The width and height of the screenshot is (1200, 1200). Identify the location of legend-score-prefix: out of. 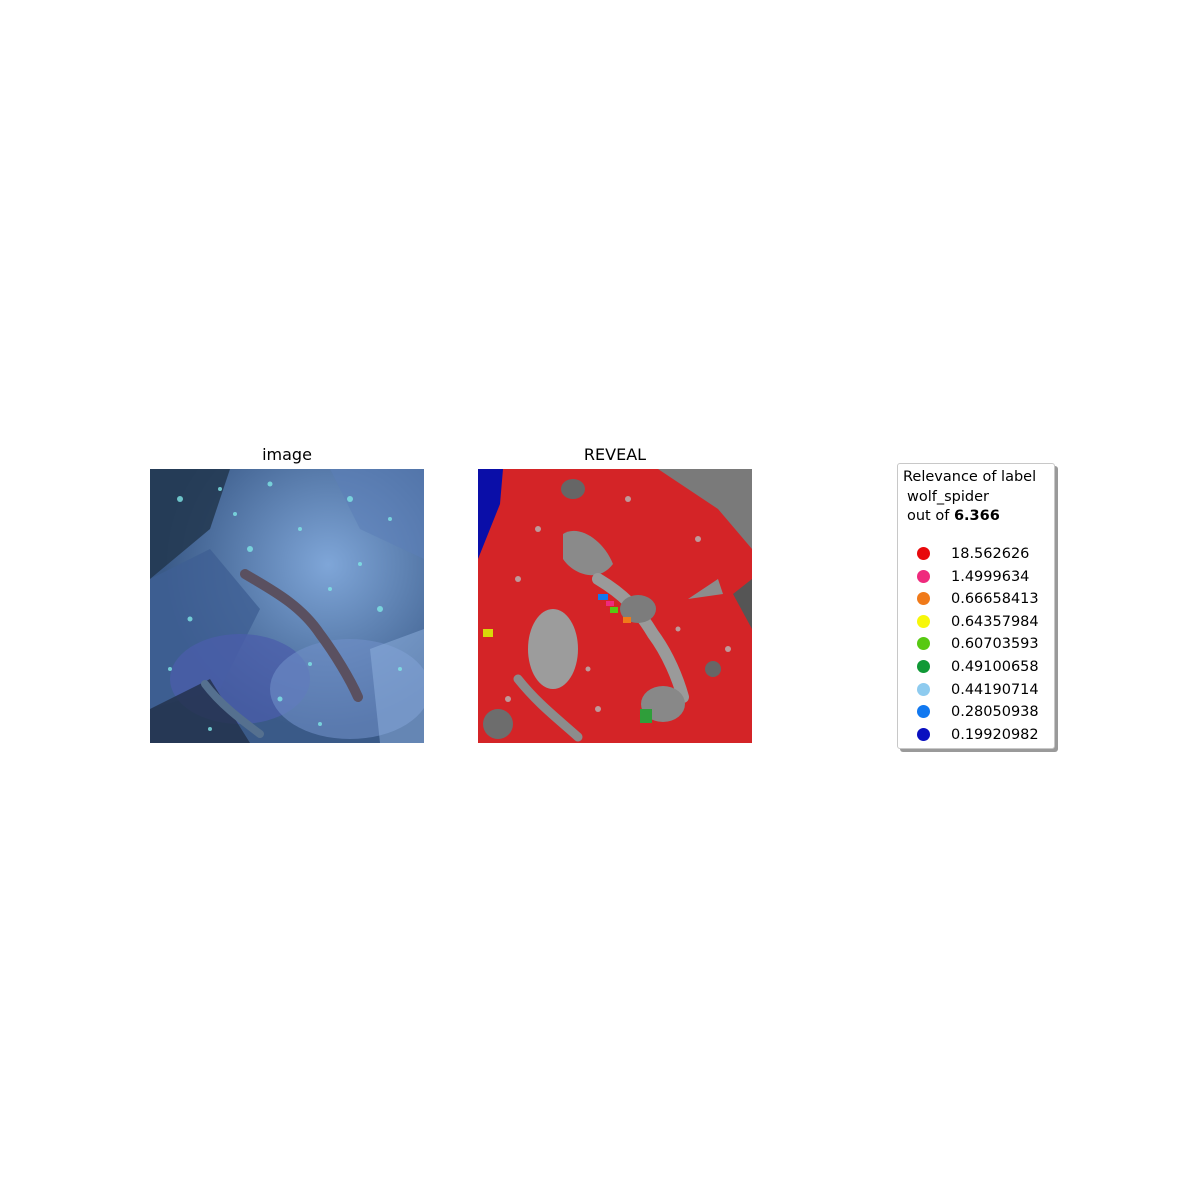
(928, 516).